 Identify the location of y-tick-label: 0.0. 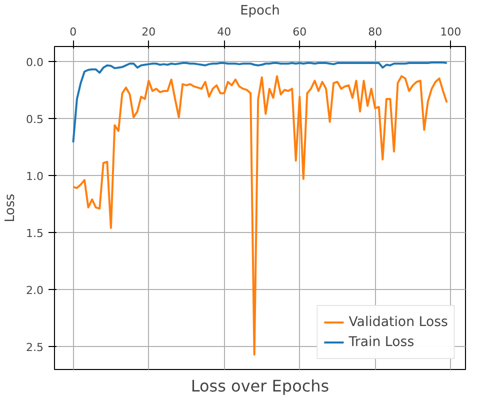
(35, 62).